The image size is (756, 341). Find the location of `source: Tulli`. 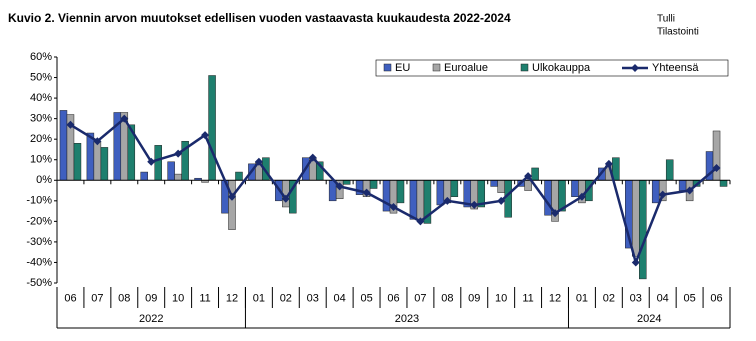

source: Tulli is located at coordinates (666, 19).